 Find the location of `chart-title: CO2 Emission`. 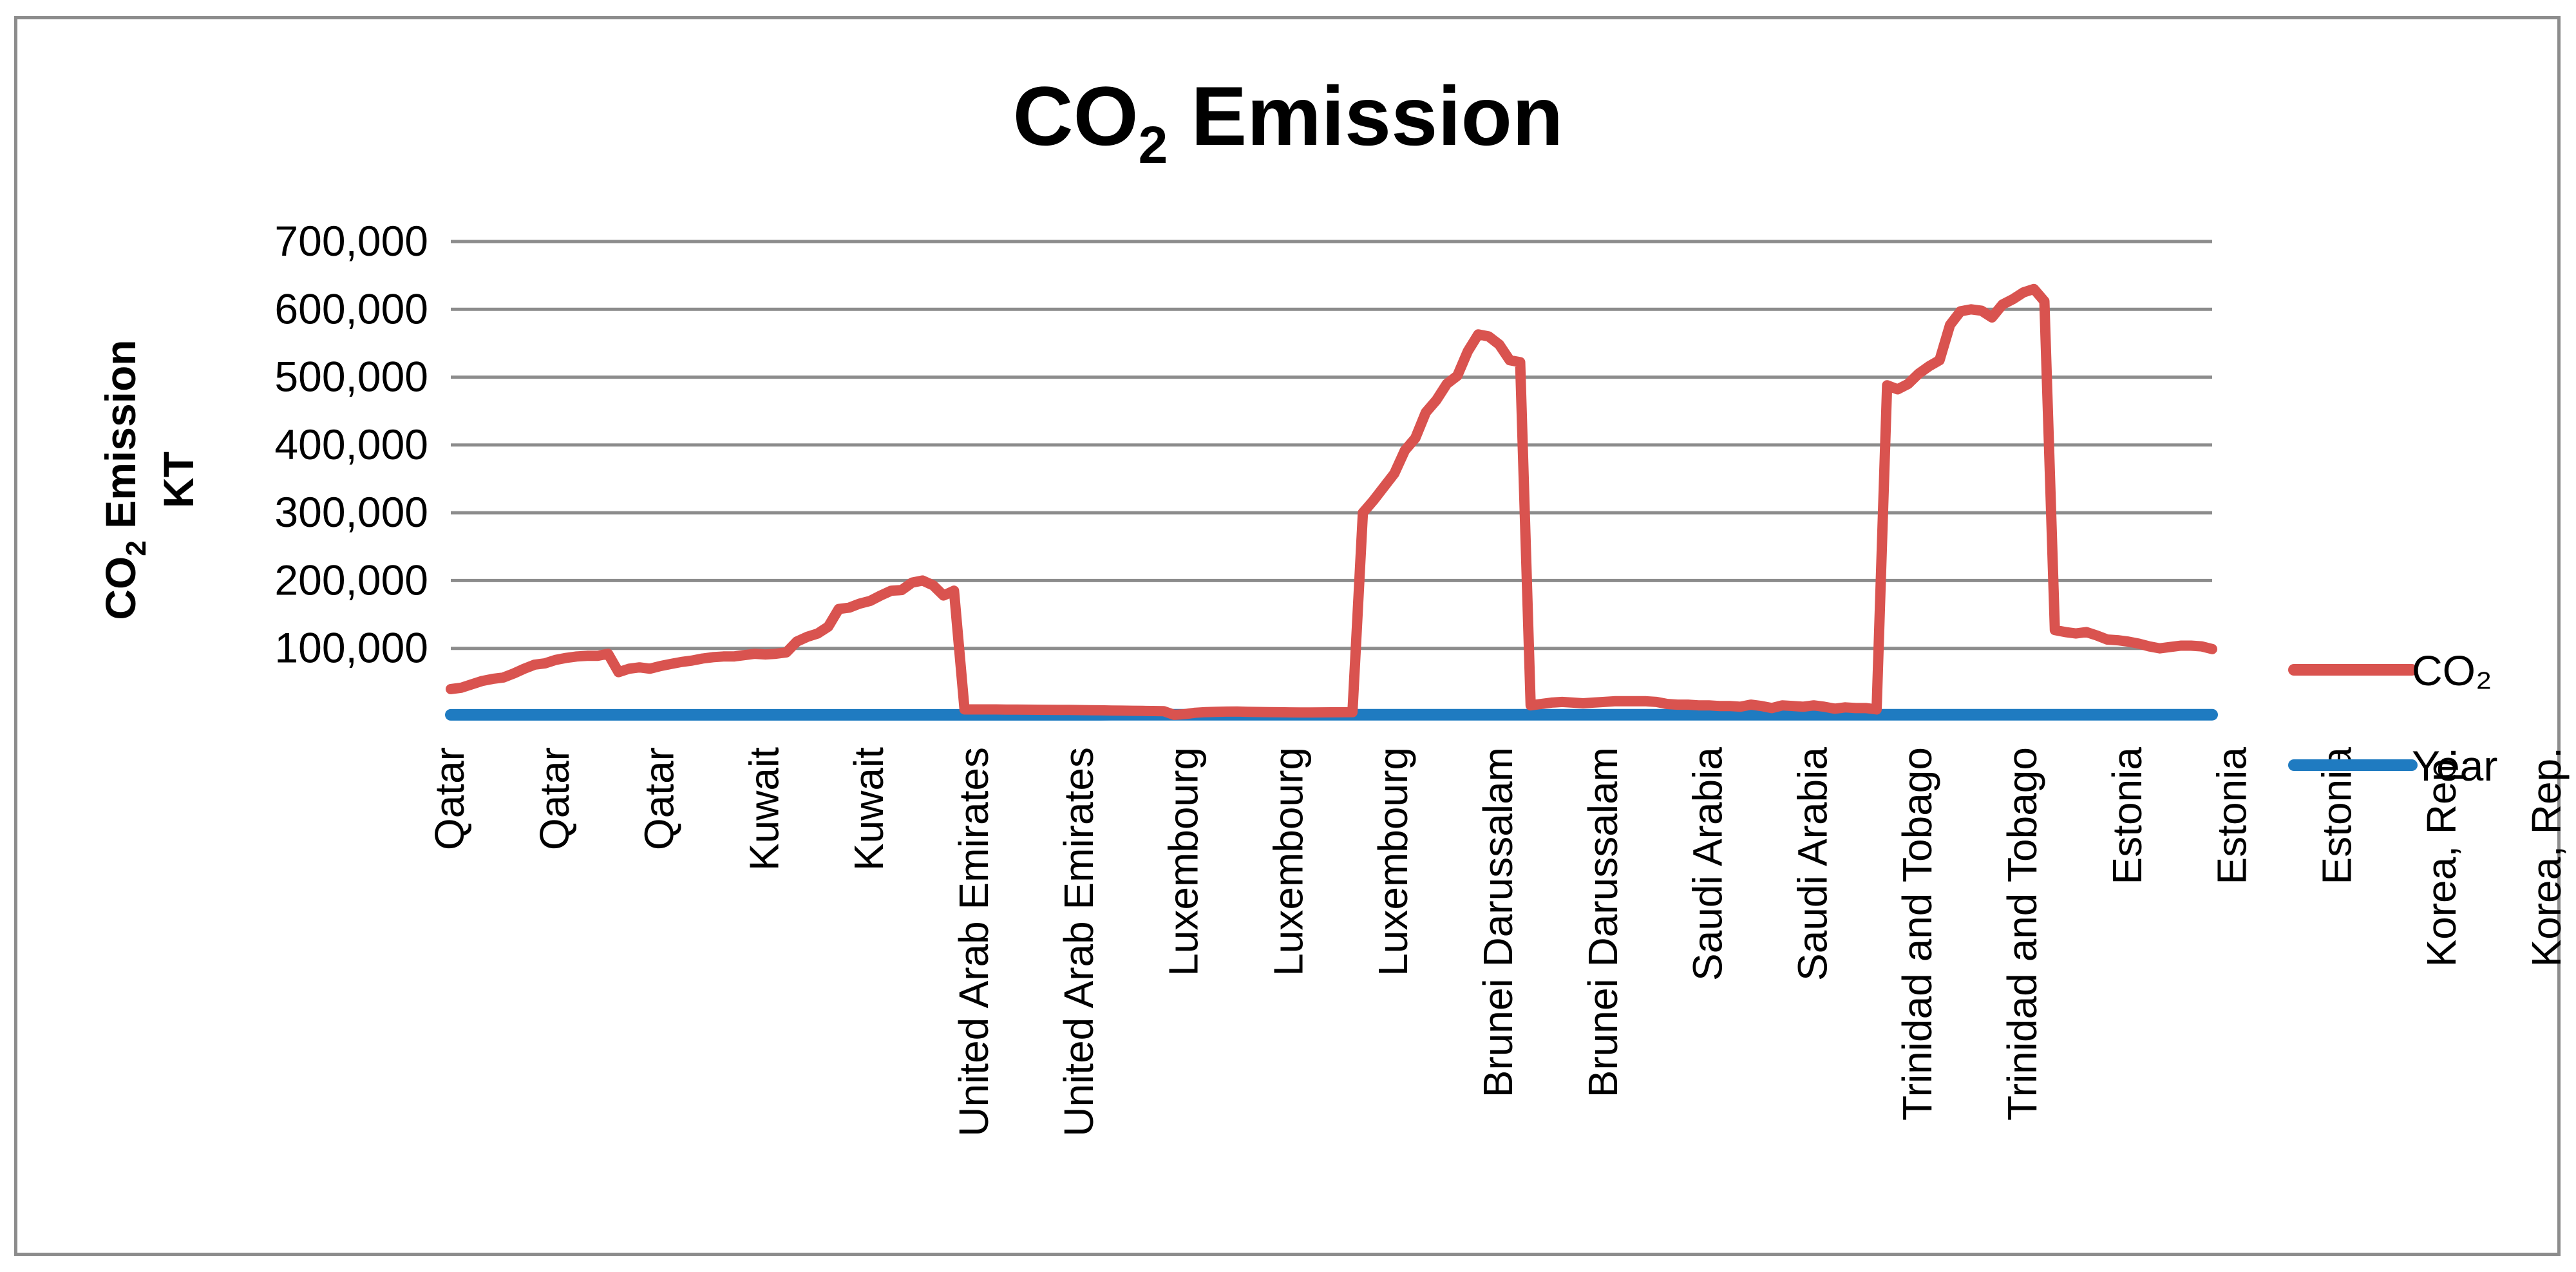

chart-title: CO2 Emission is located at coordinates (1288, 122).